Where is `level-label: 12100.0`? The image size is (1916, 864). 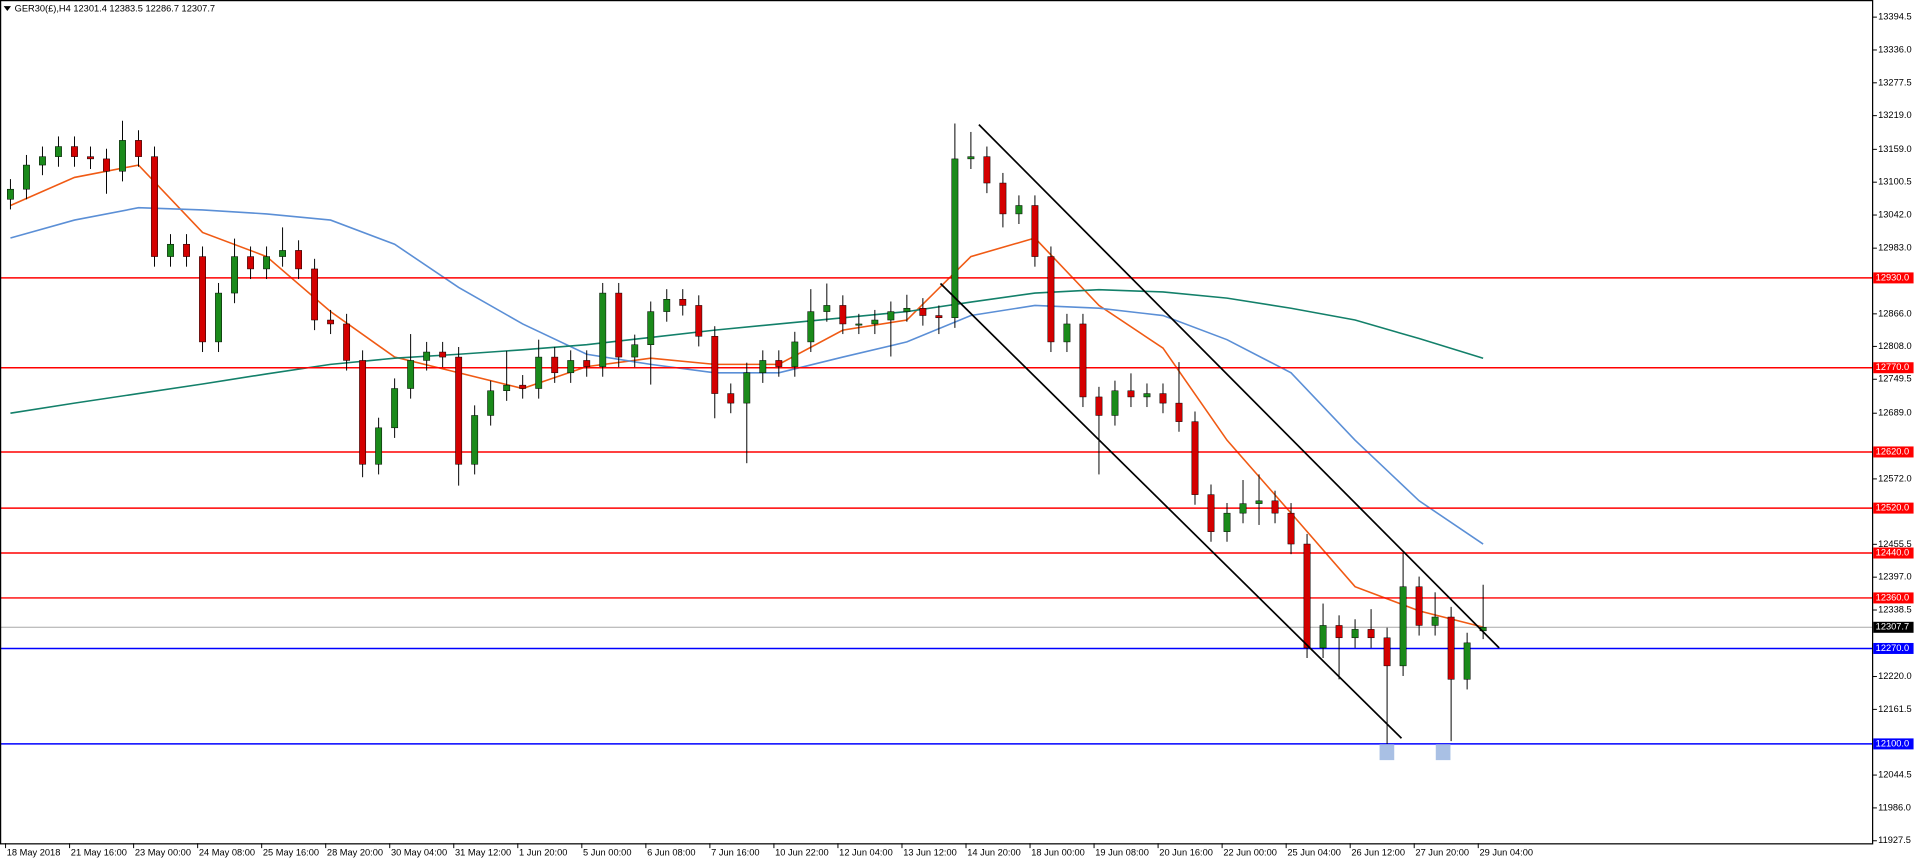 level-label: 12100.0 is located at coordinates (1892, 743).